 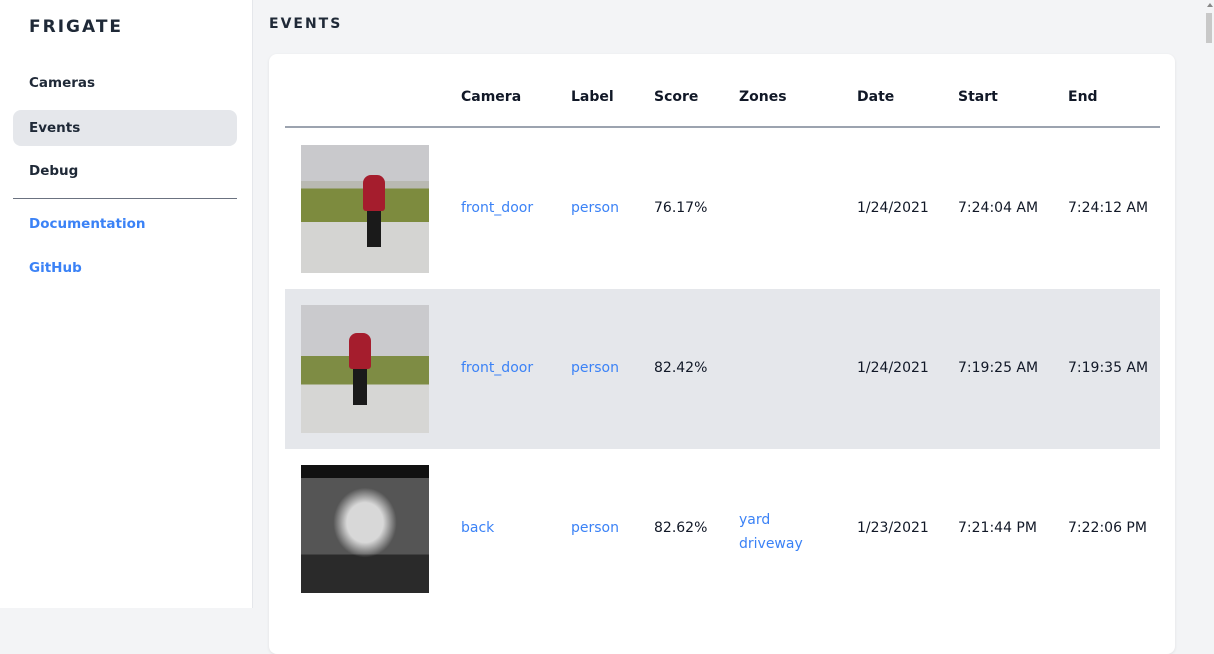 I want to click on github-link: GitHub, so click(x=55, y=268).